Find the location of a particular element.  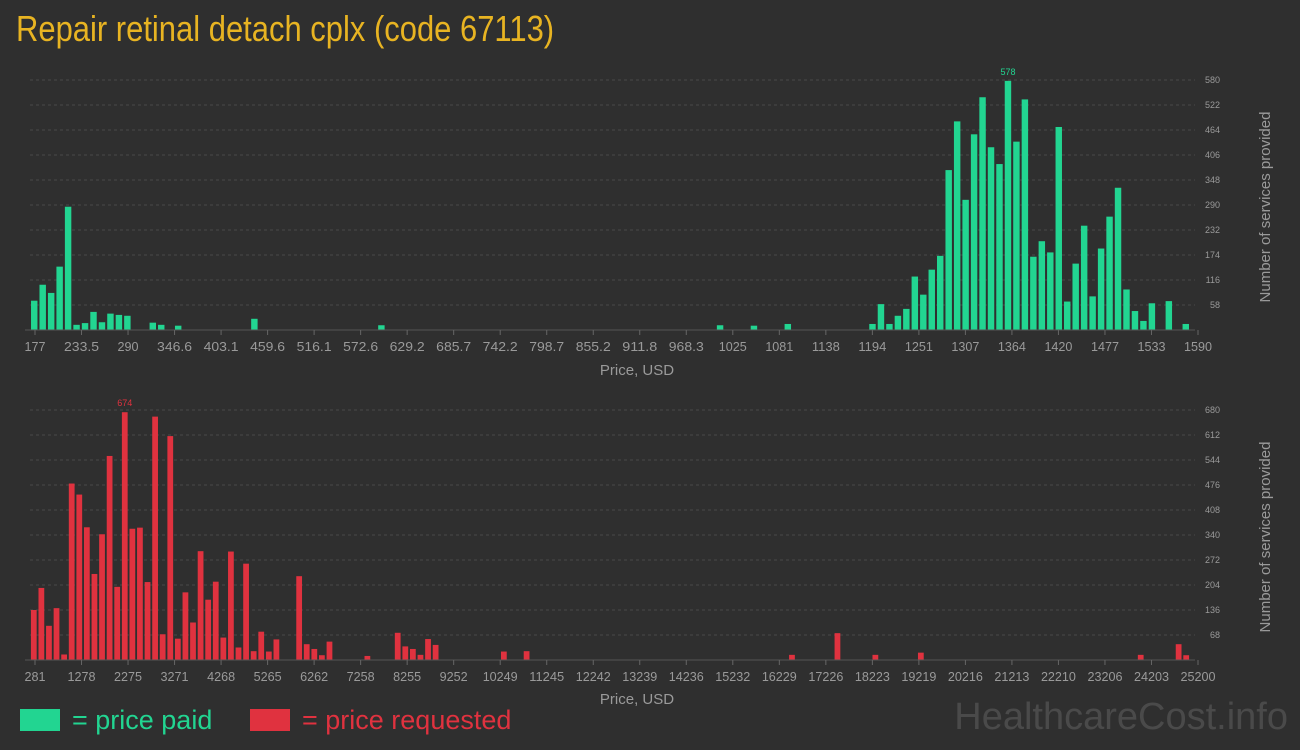

x-tick-label: 18223 is located at coordinates (872, 676).